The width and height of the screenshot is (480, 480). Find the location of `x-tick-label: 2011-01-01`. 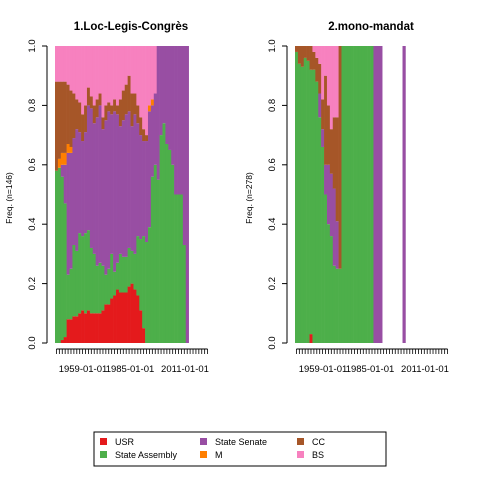

x-tick-label: 2011-01-01 is located at coordinates (425, 369).